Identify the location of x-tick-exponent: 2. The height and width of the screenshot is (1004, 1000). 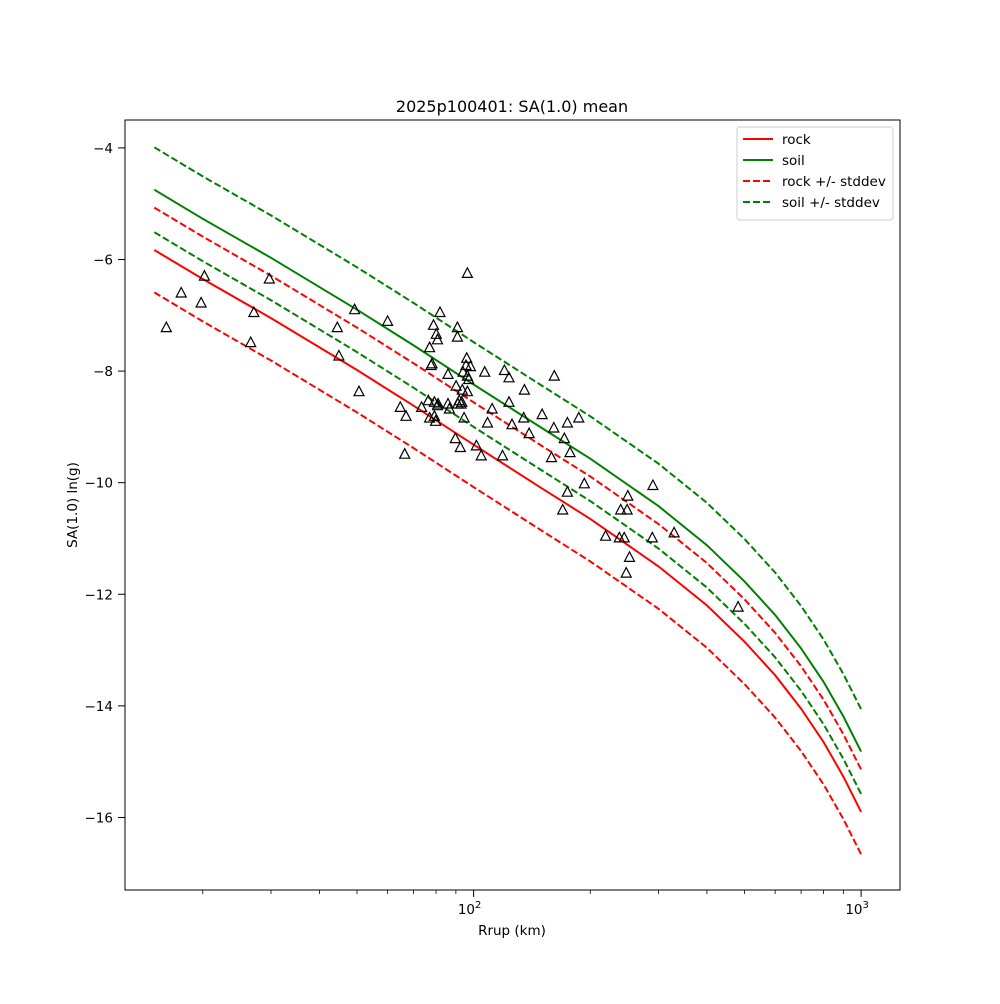
(478, 905).